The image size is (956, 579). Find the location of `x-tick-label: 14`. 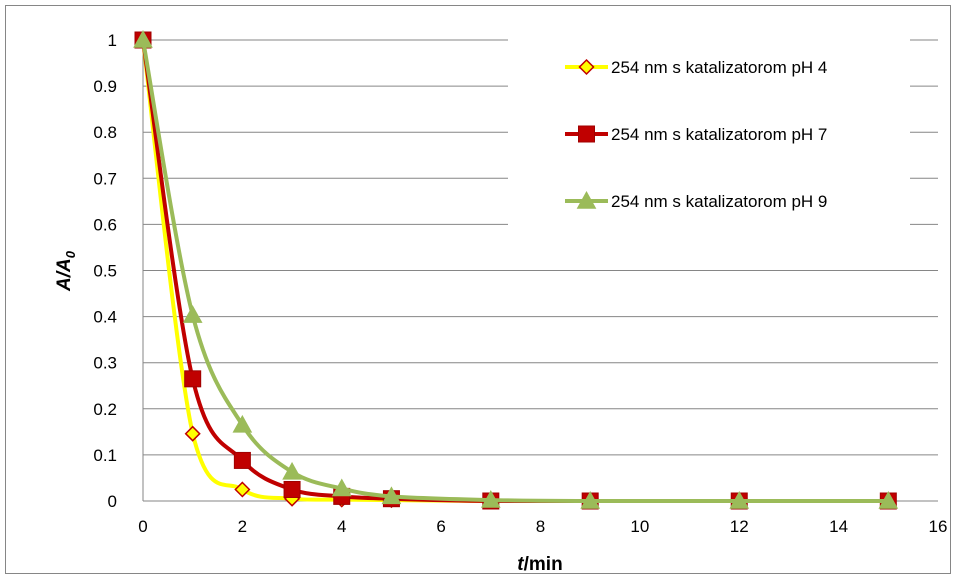

x-tick-label: 14 is located at coordinates (838, 526).